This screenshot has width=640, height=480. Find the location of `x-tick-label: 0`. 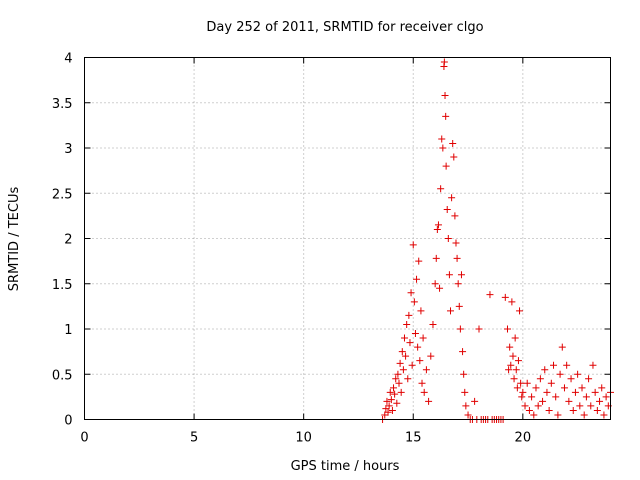

x-tick-label: 0 is located at coordinates (84, 438).